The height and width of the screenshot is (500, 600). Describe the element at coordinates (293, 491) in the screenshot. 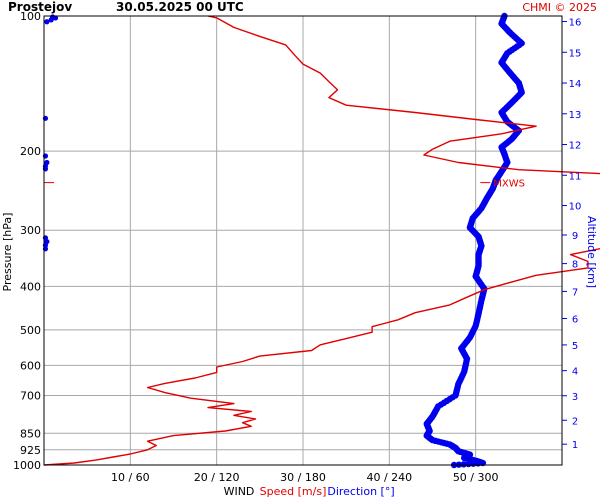

I see `x-label-speed: Speed [m/s]` at that location.